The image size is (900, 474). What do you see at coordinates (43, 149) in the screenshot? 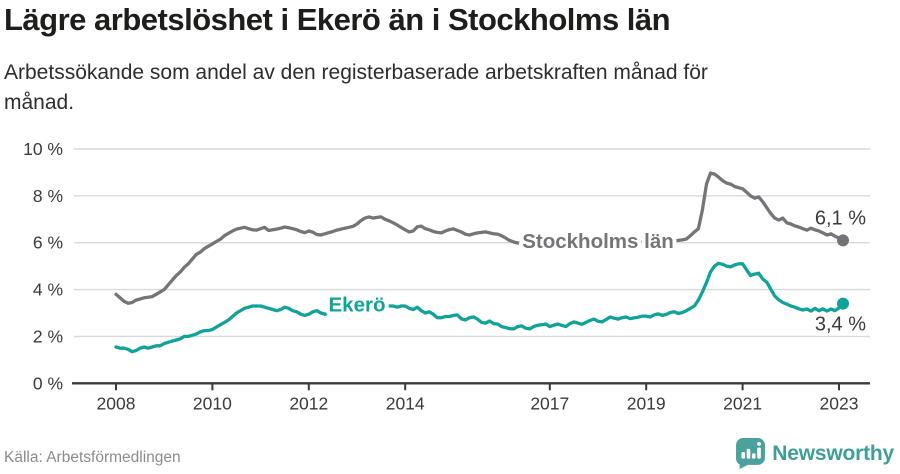
I see `y-axis-tick-label: 10 %` at bounding box center [43, 149].